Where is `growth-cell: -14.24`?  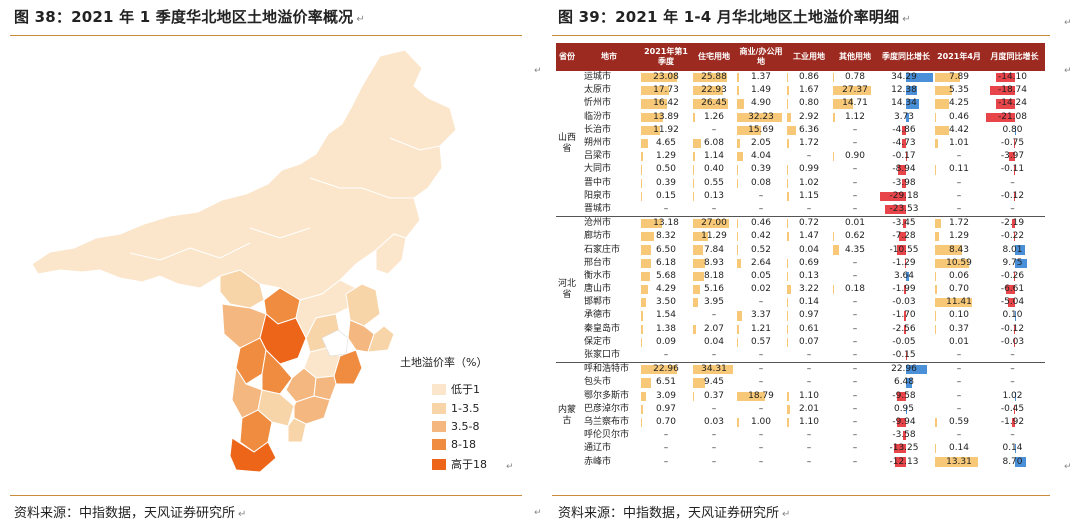
growth-cell: -14.24 is located at coordinates (1014, 103).